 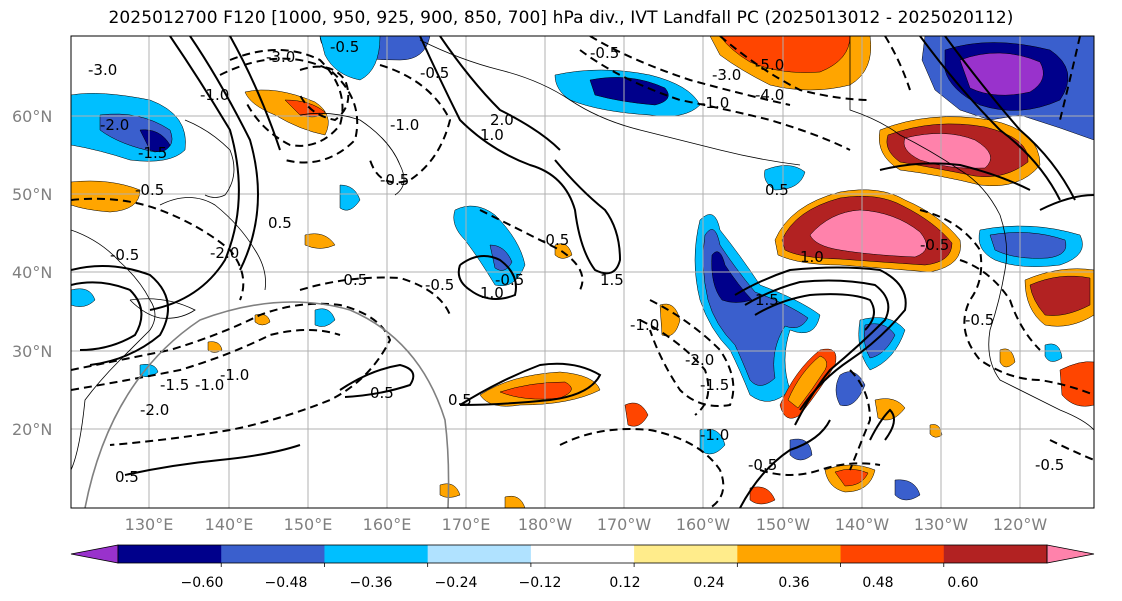 What do you see at coordinates (32, 351) in the screenshot?
I see `lat-label: 30°N` at bounding box center [32, 351].